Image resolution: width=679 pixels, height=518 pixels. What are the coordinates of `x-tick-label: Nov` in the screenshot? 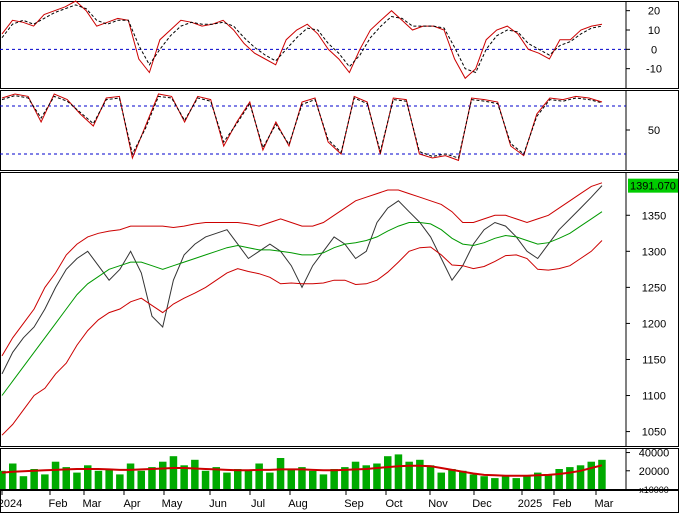 It's located at (438, 504).